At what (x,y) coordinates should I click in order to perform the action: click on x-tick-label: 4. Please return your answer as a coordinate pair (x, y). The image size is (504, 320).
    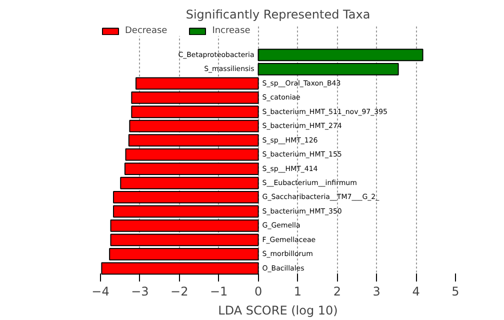
    Looking at the image, I should click on (416, 291).